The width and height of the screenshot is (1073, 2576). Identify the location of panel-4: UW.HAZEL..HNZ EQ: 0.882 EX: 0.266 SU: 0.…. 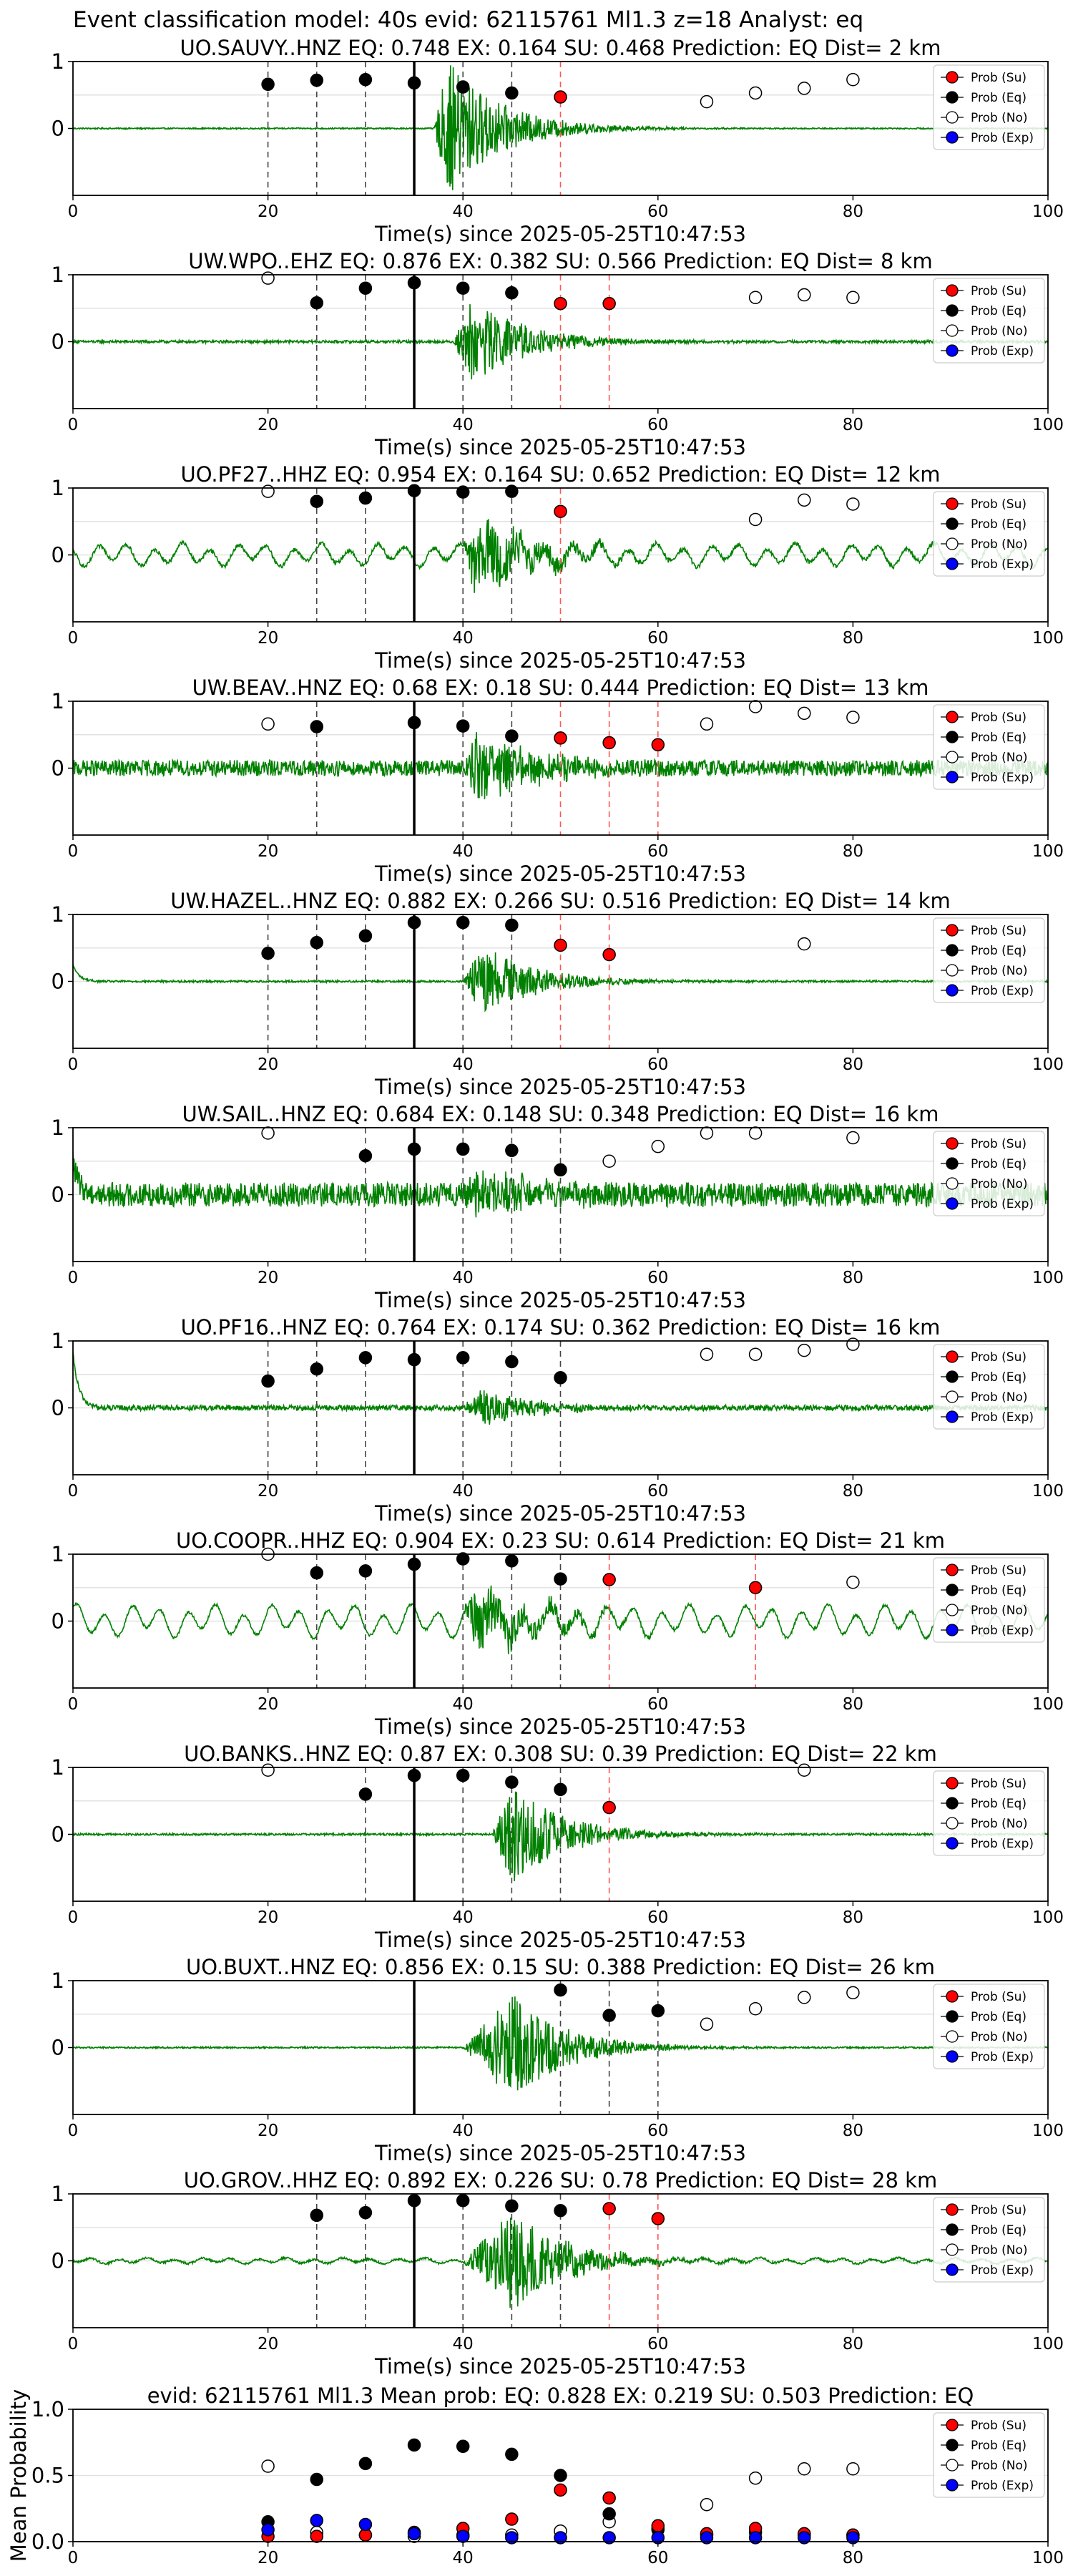
(558, 994).